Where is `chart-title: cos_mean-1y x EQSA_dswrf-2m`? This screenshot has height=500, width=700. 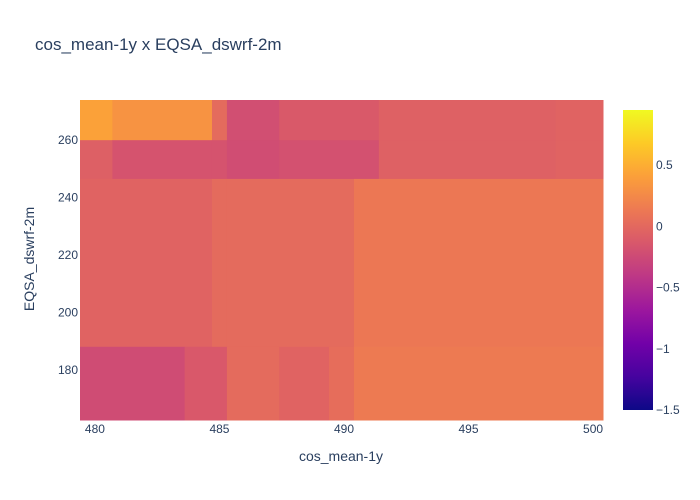
chart-title: cos_mean-1y x EQSA_dswrf-2m is located at coordinates (158, 44).